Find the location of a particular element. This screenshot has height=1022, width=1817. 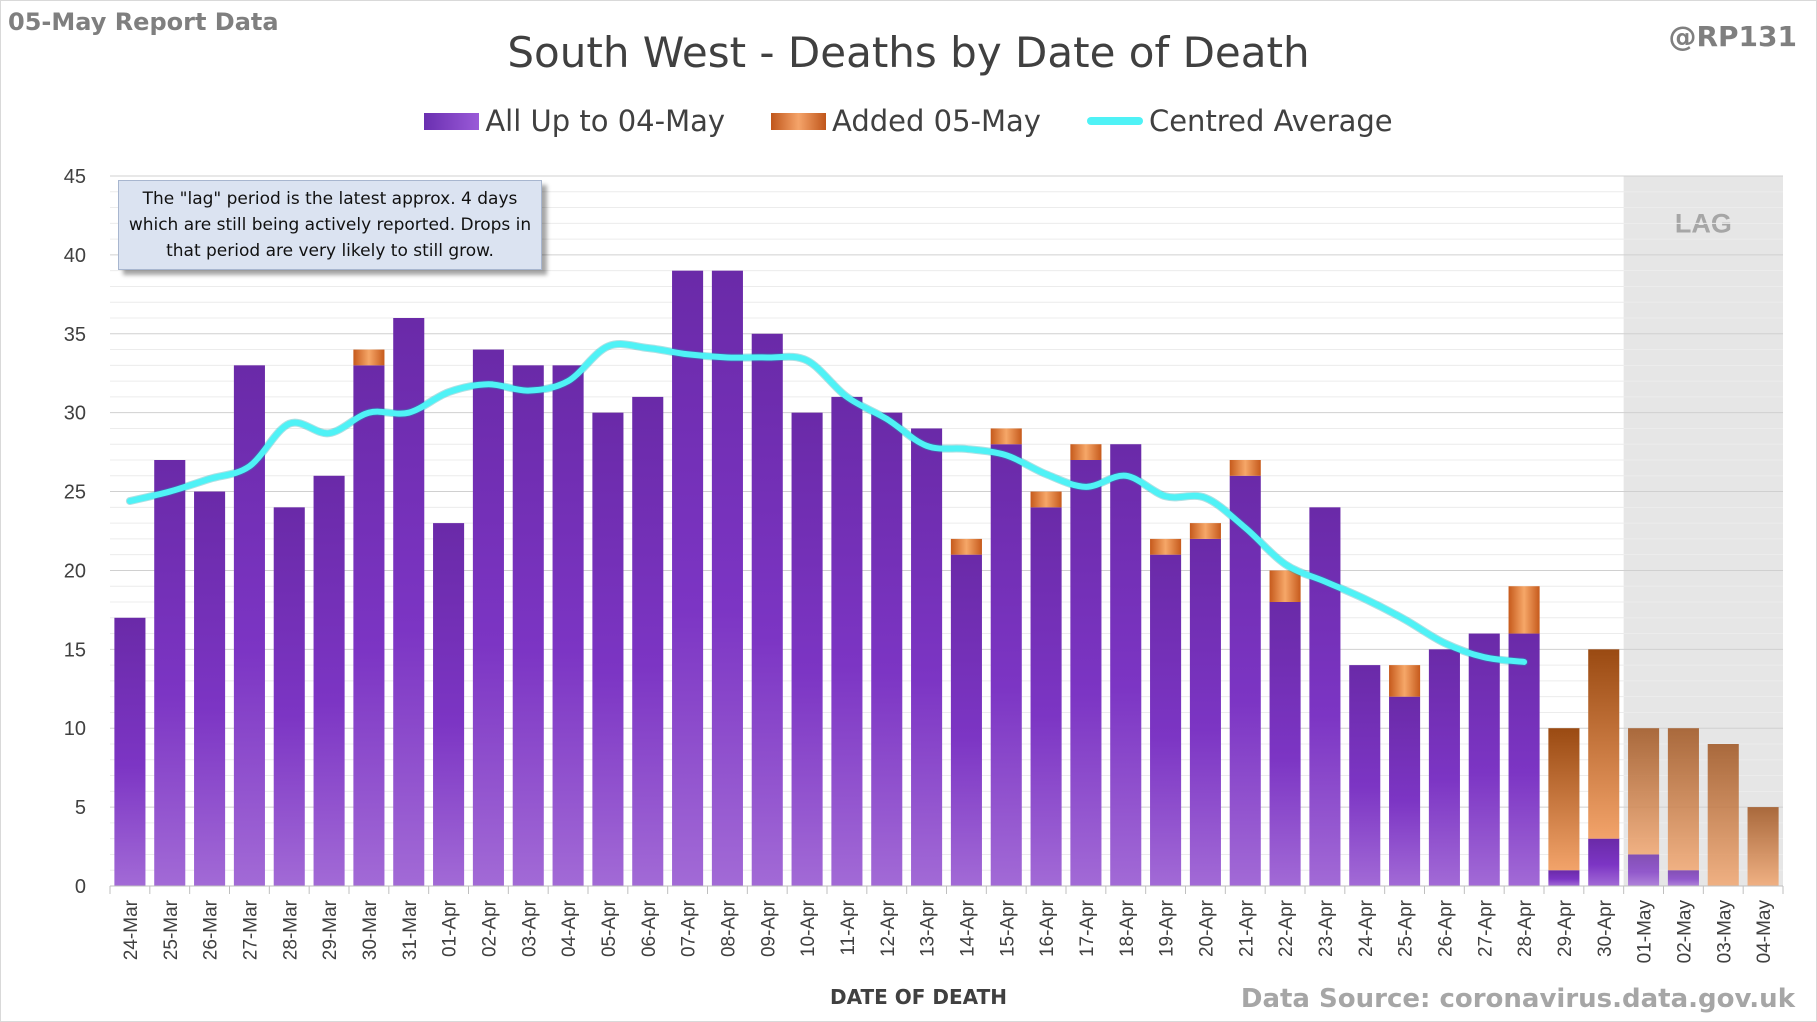

legend-item-all: All Up to 04-May is located at coordinates (574, 121).